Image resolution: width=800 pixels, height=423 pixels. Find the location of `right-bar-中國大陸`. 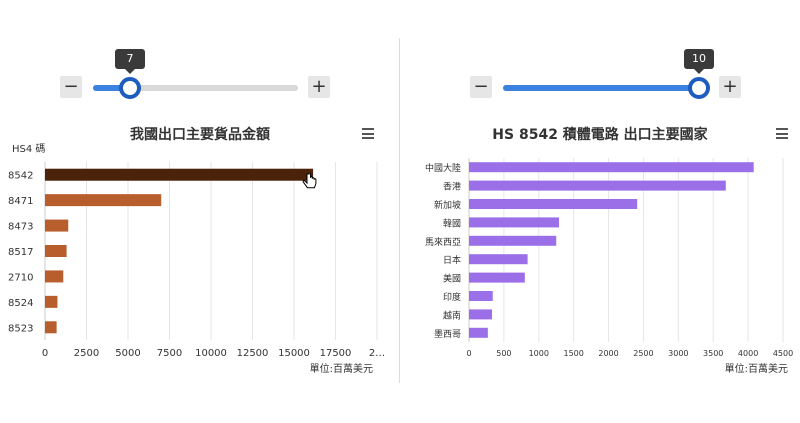

right-bar-中國大陸 is located at coordinates (611, 167).